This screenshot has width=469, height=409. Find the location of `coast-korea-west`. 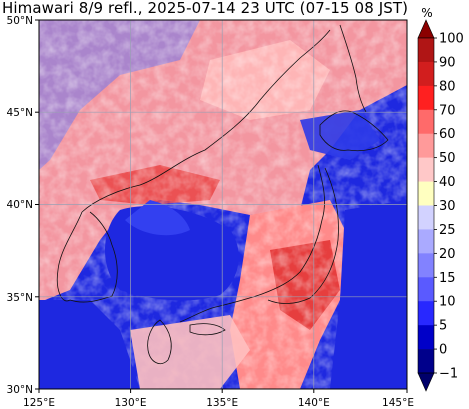

coast-korea-west is located at coordinates (69, 256).